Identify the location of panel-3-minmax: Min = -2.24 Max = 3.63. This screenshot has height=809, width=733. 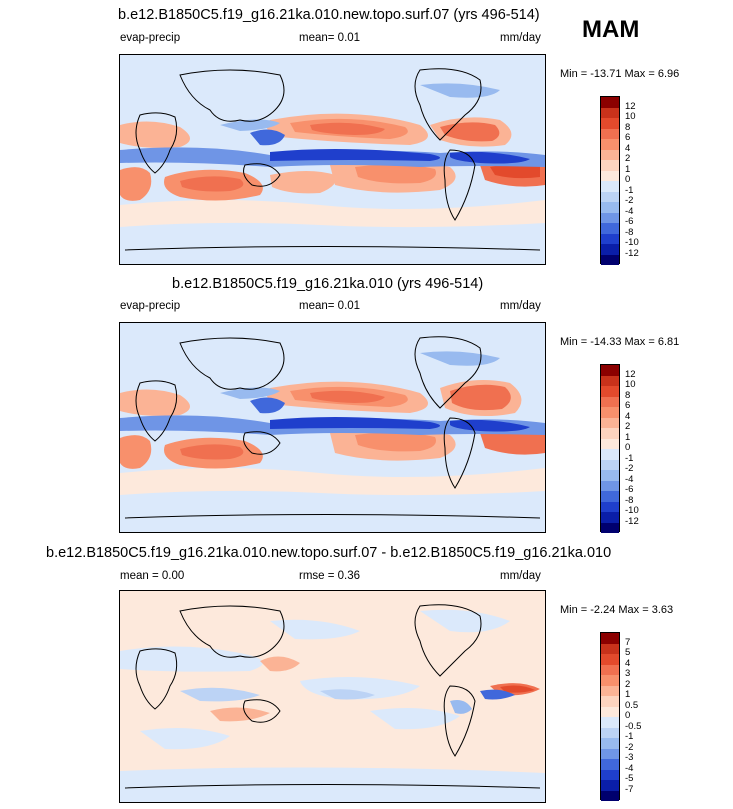
(617, 610).